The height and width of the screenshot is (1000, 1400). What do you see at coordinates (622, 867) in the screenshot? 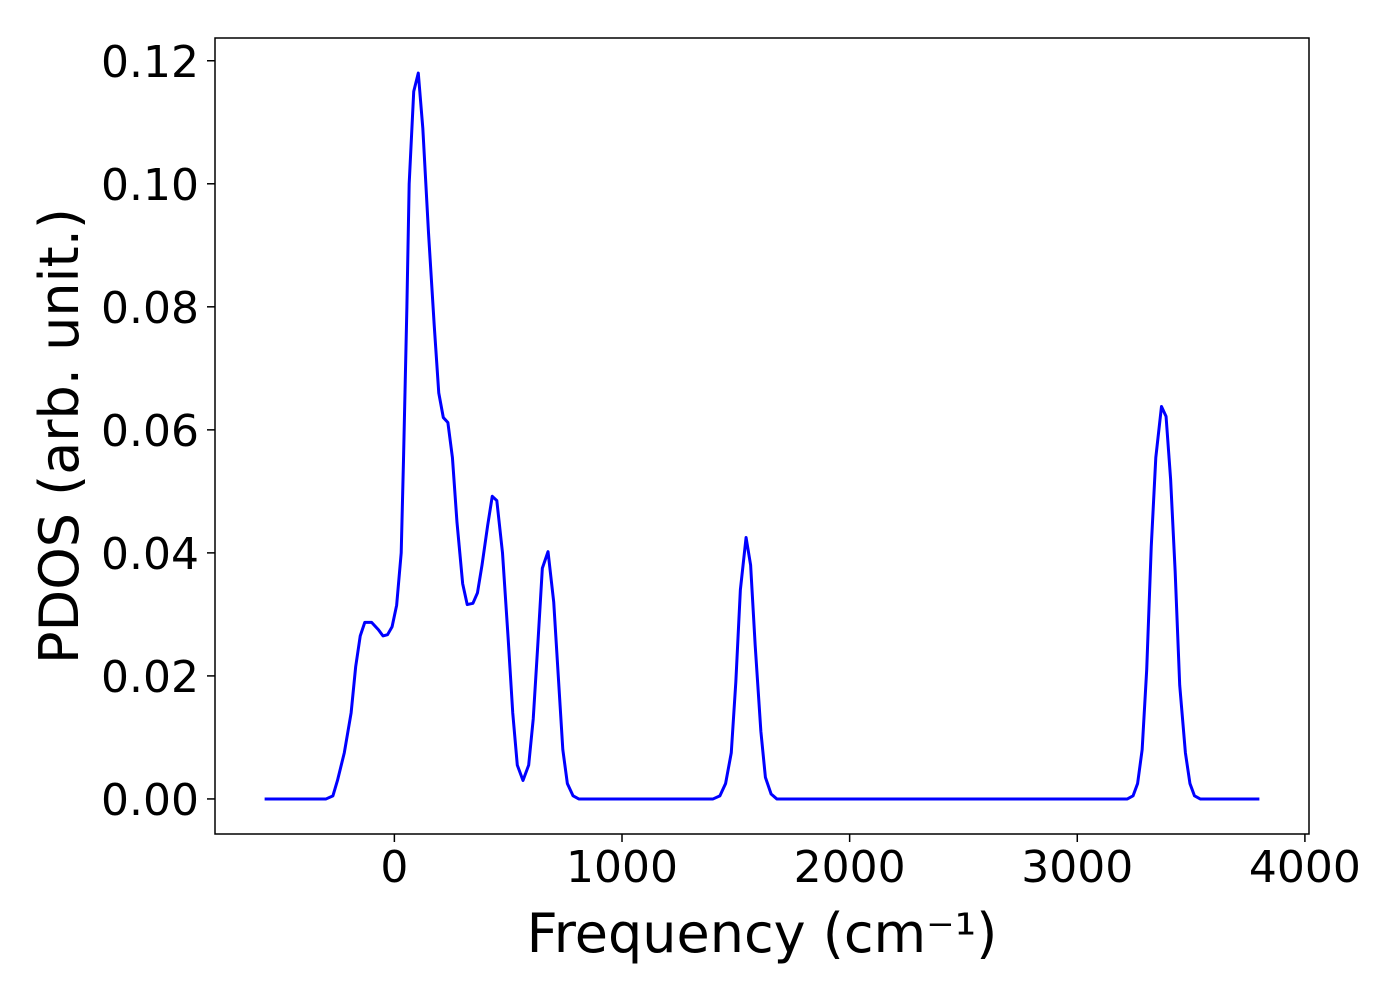
I see `x-tick-label: 1000` at bounding box center [622, 867].